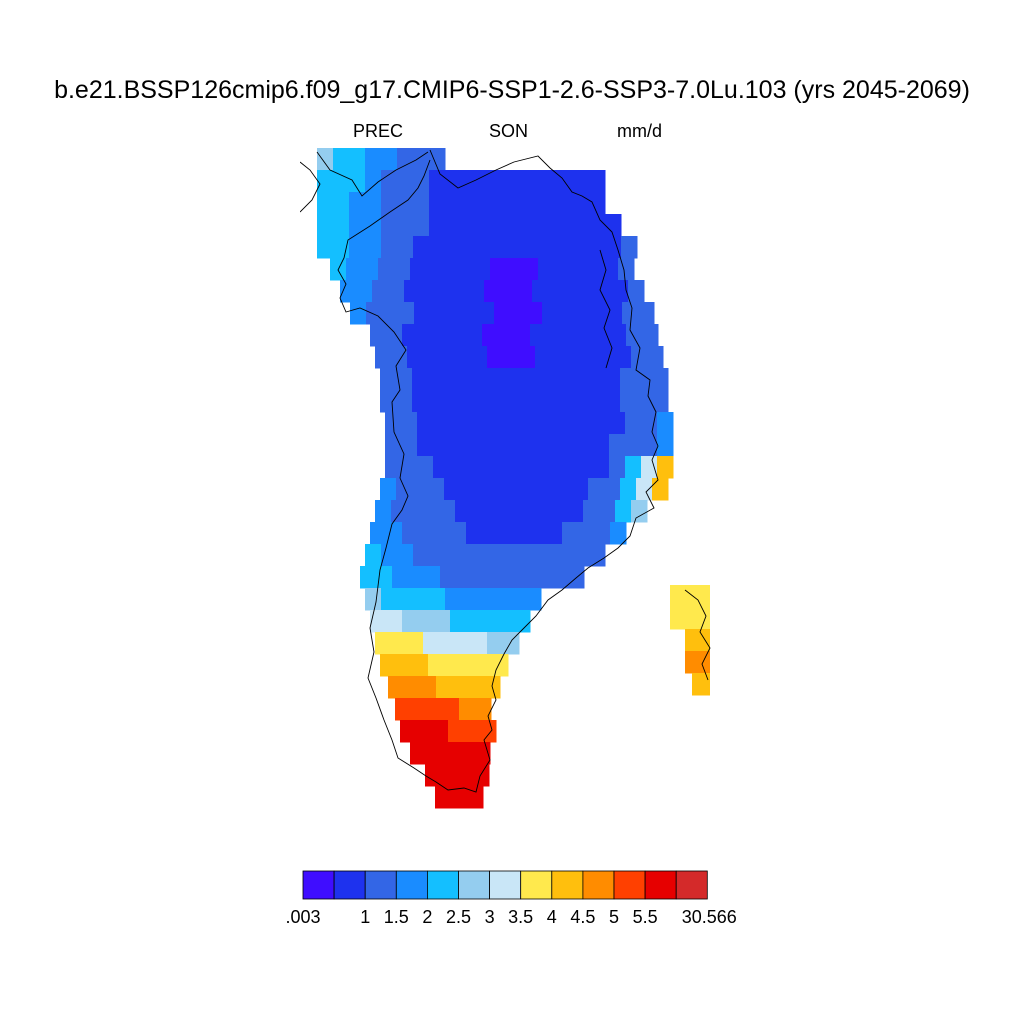  What do you see at coordinates (509, 131) in the screenshot?
I see `season-label: SON` at bounding box center [509, 131].